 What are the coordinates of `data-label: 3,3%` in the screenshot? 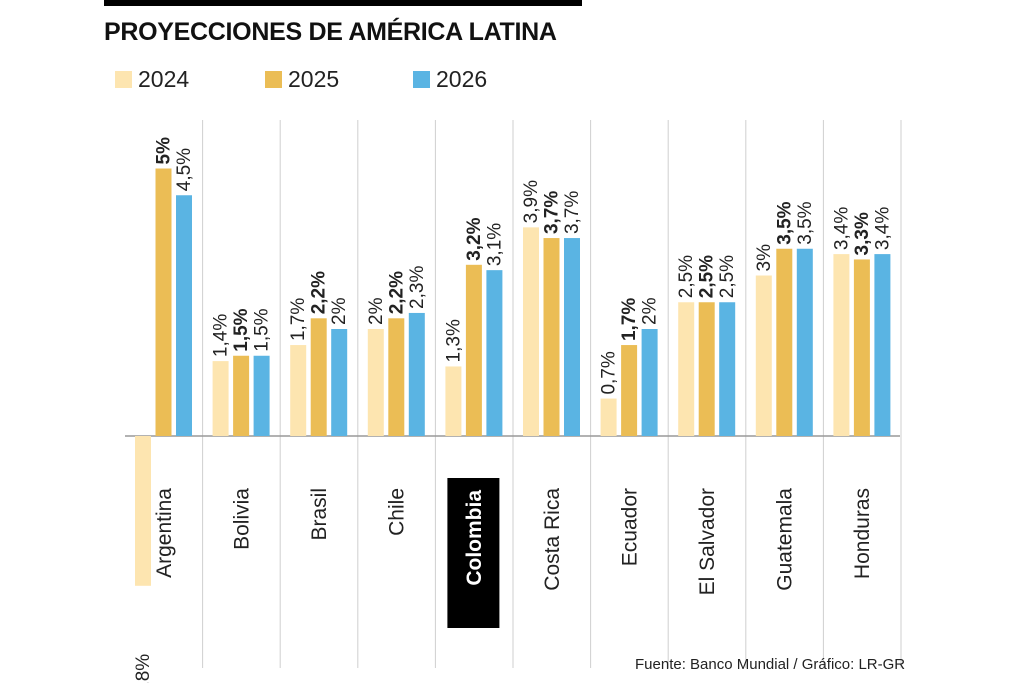 It's located at (862, 233).